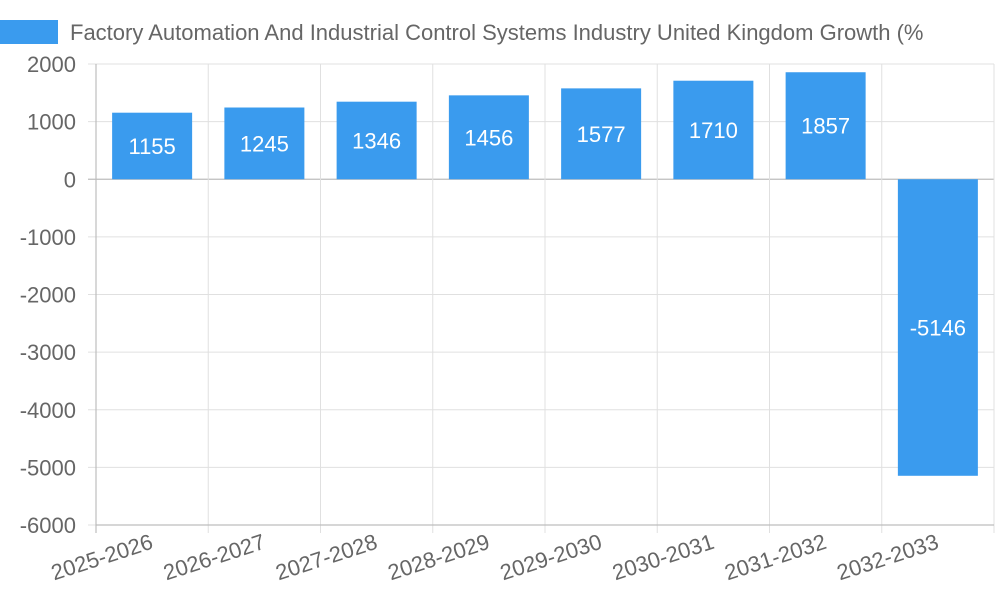 Image resolution: width=1000 pixels, height=600 pixels. Describe the element at coordinates (776, 557) in the screenshot. I see `x-tick-label: 2031-2032` at that location.